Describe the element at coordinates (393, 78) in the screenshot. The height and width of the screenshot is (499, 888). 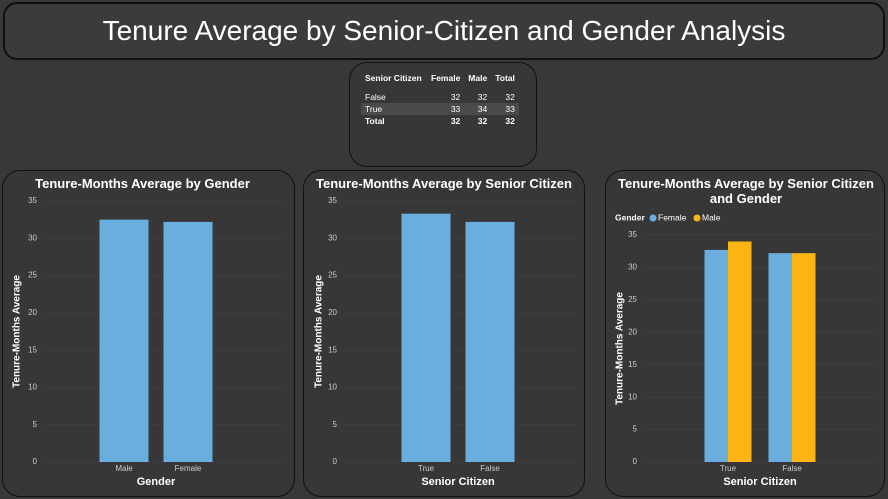
I see `th: Senior Citizen` at that location.